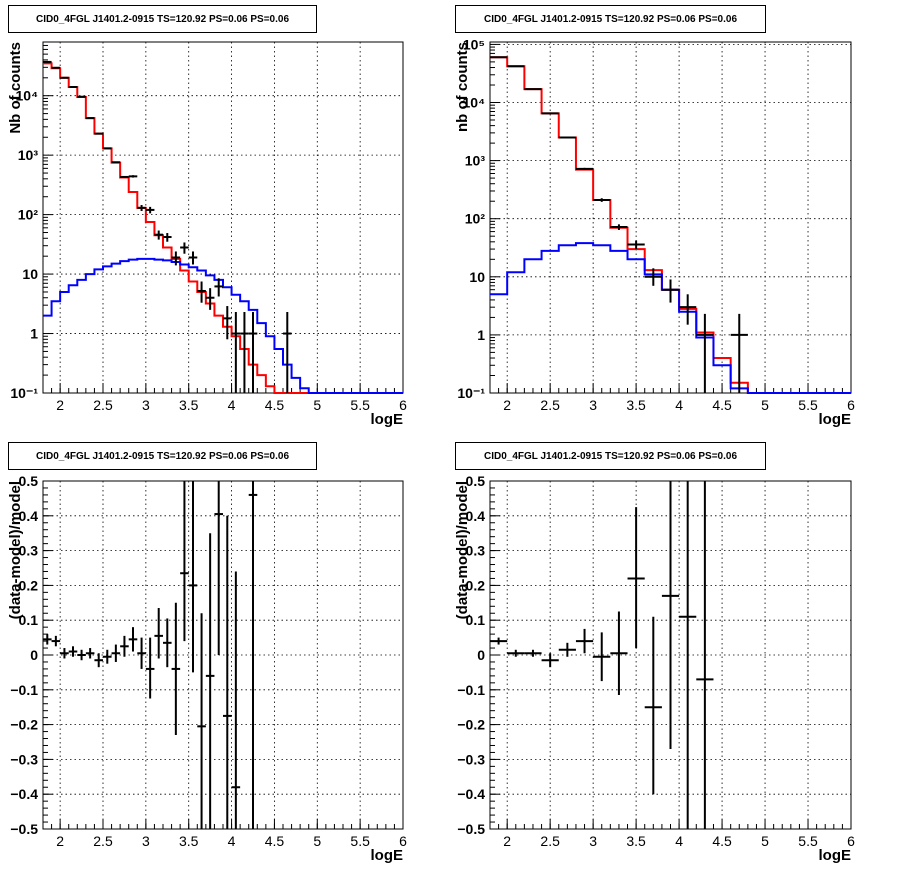 Image resolution: width=898 pixels, height=875 pixels. Describe the element at coordinates (462, 87) in the screenshot. I see `y-axis-label: nb of counts` at that location.